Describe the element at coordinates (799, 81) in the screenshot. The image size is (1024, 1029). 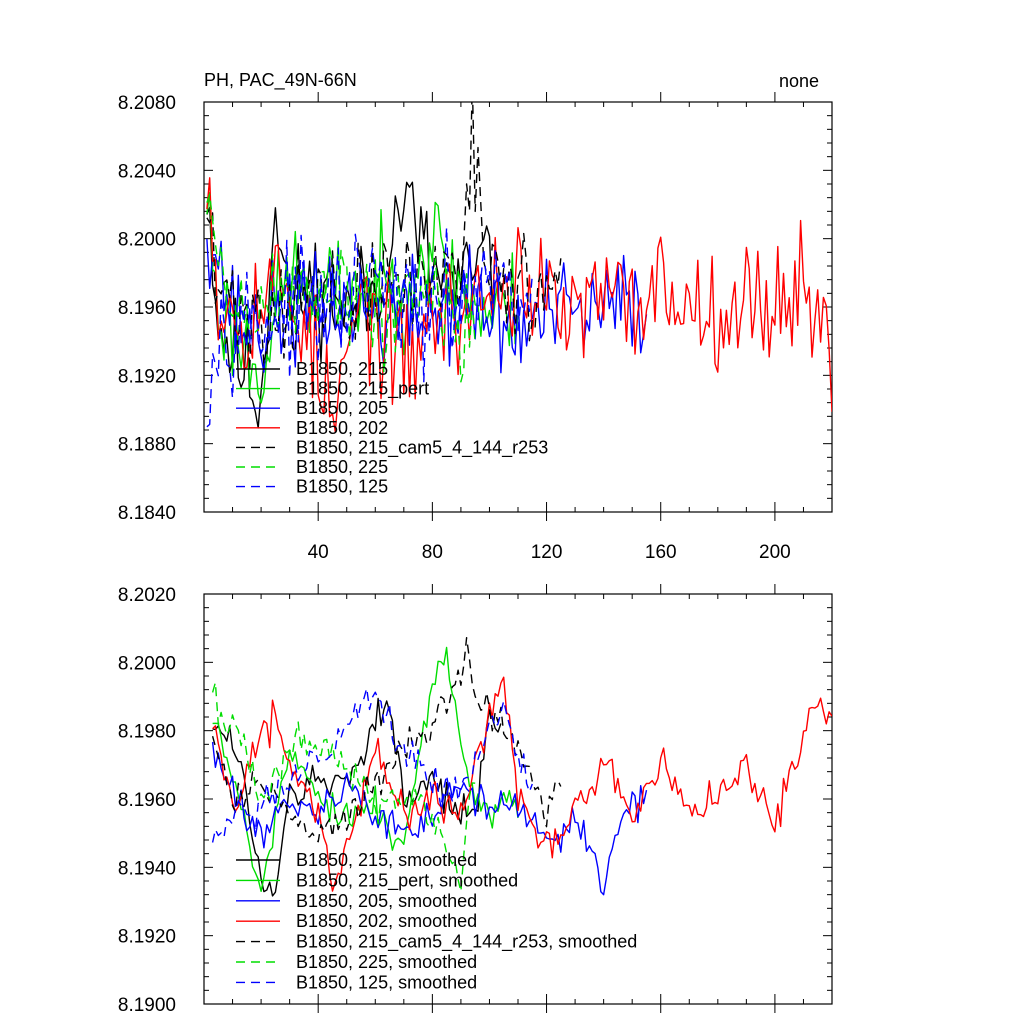
I see `right-label: none` at that location.